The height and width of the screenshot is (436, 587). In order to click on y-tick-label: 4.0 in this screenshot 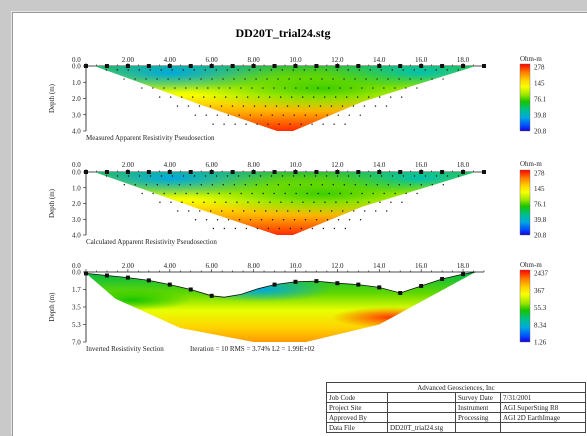, I will do `click(76, 132)`.